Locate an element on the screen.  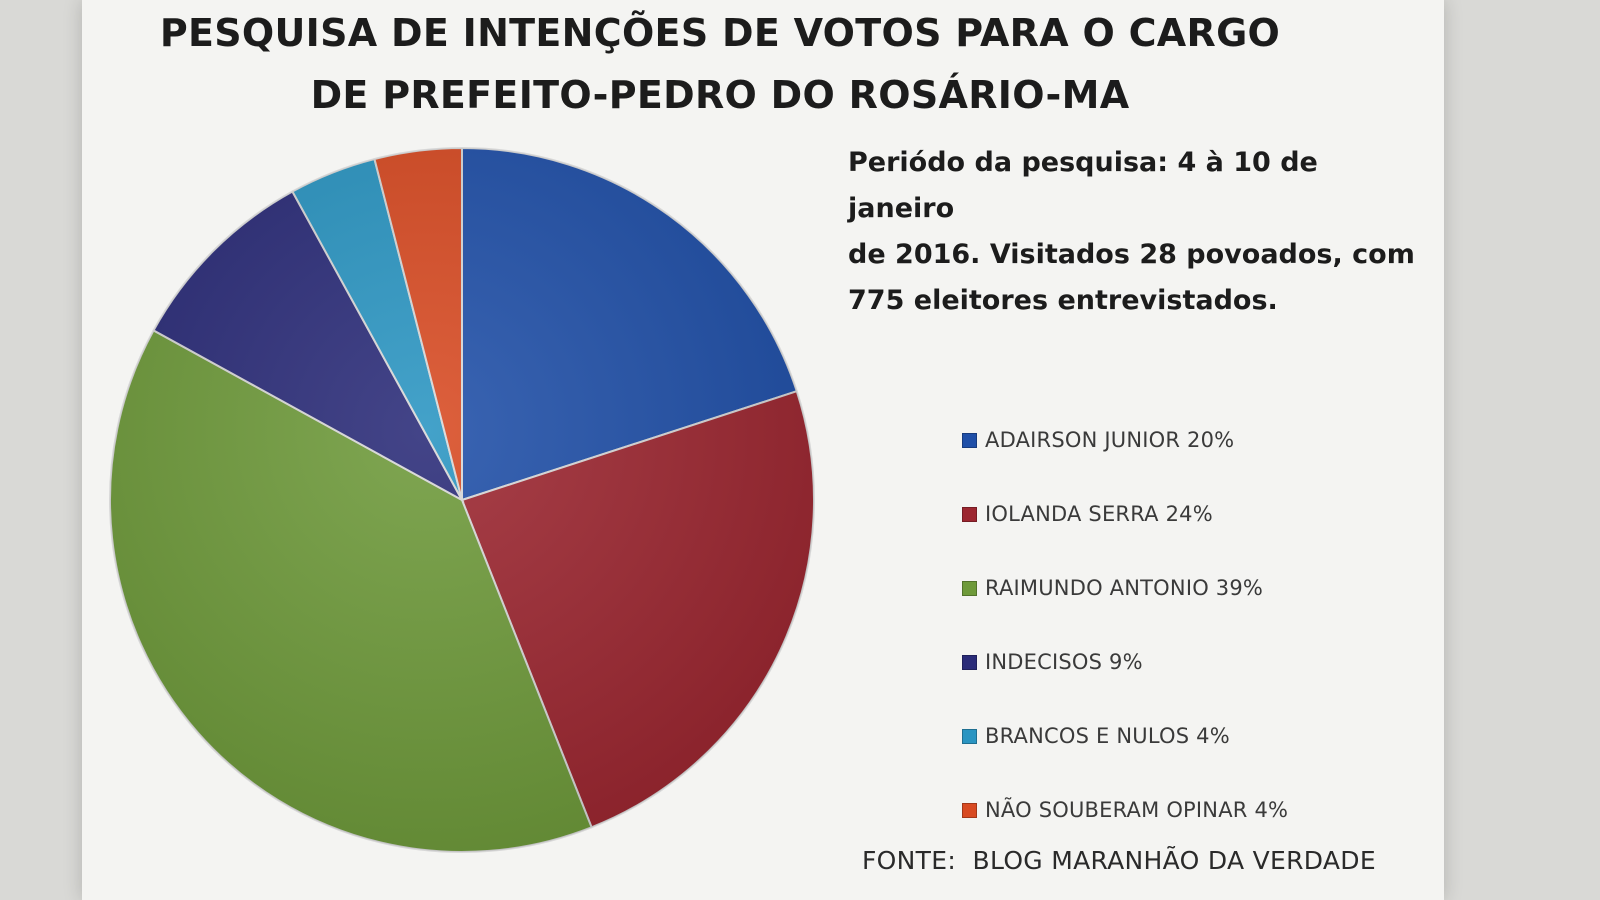
legend-label: RAIMUNDO ANTONIO 39% is located at coordinates (1124, 588).